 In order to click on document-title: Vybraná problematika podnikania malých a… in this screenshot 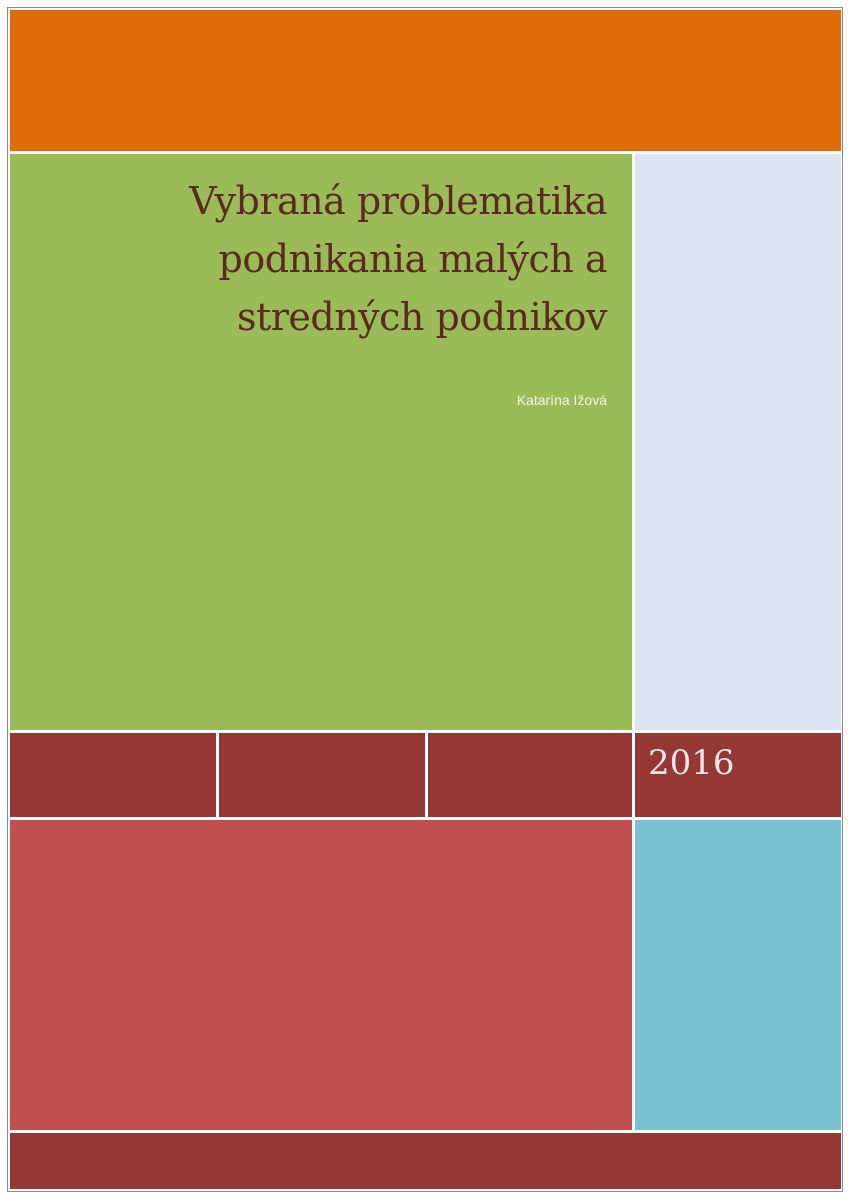, I will do `click(327, 259)`.